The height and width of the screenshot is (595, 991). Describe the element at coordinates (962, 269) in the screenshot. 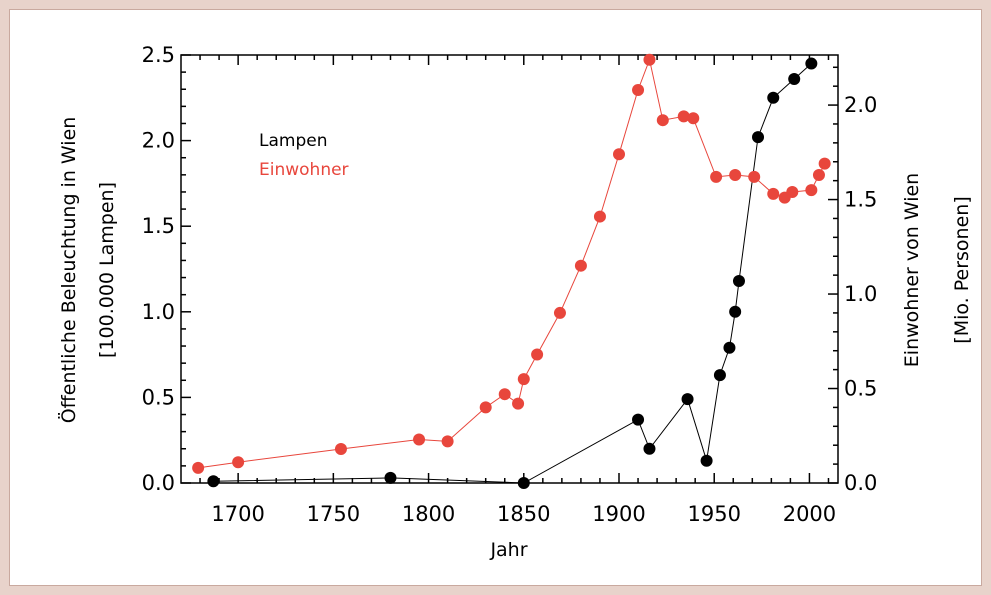

I see `y-right-axis-unit: [Mio. Personen]` at that location.